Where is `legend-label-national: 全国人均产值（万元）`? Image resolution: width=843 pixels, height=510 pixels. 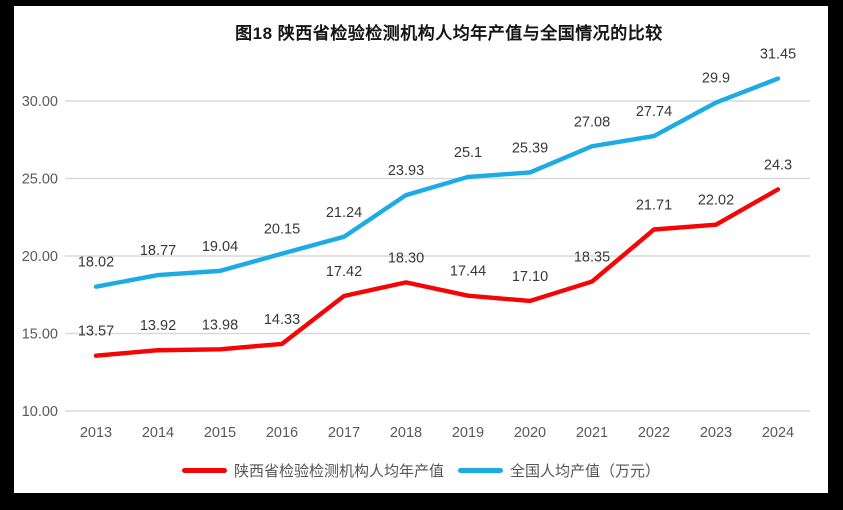
legend-label-national: 全国人均产值（万元） is located at coordinates (585, 471).